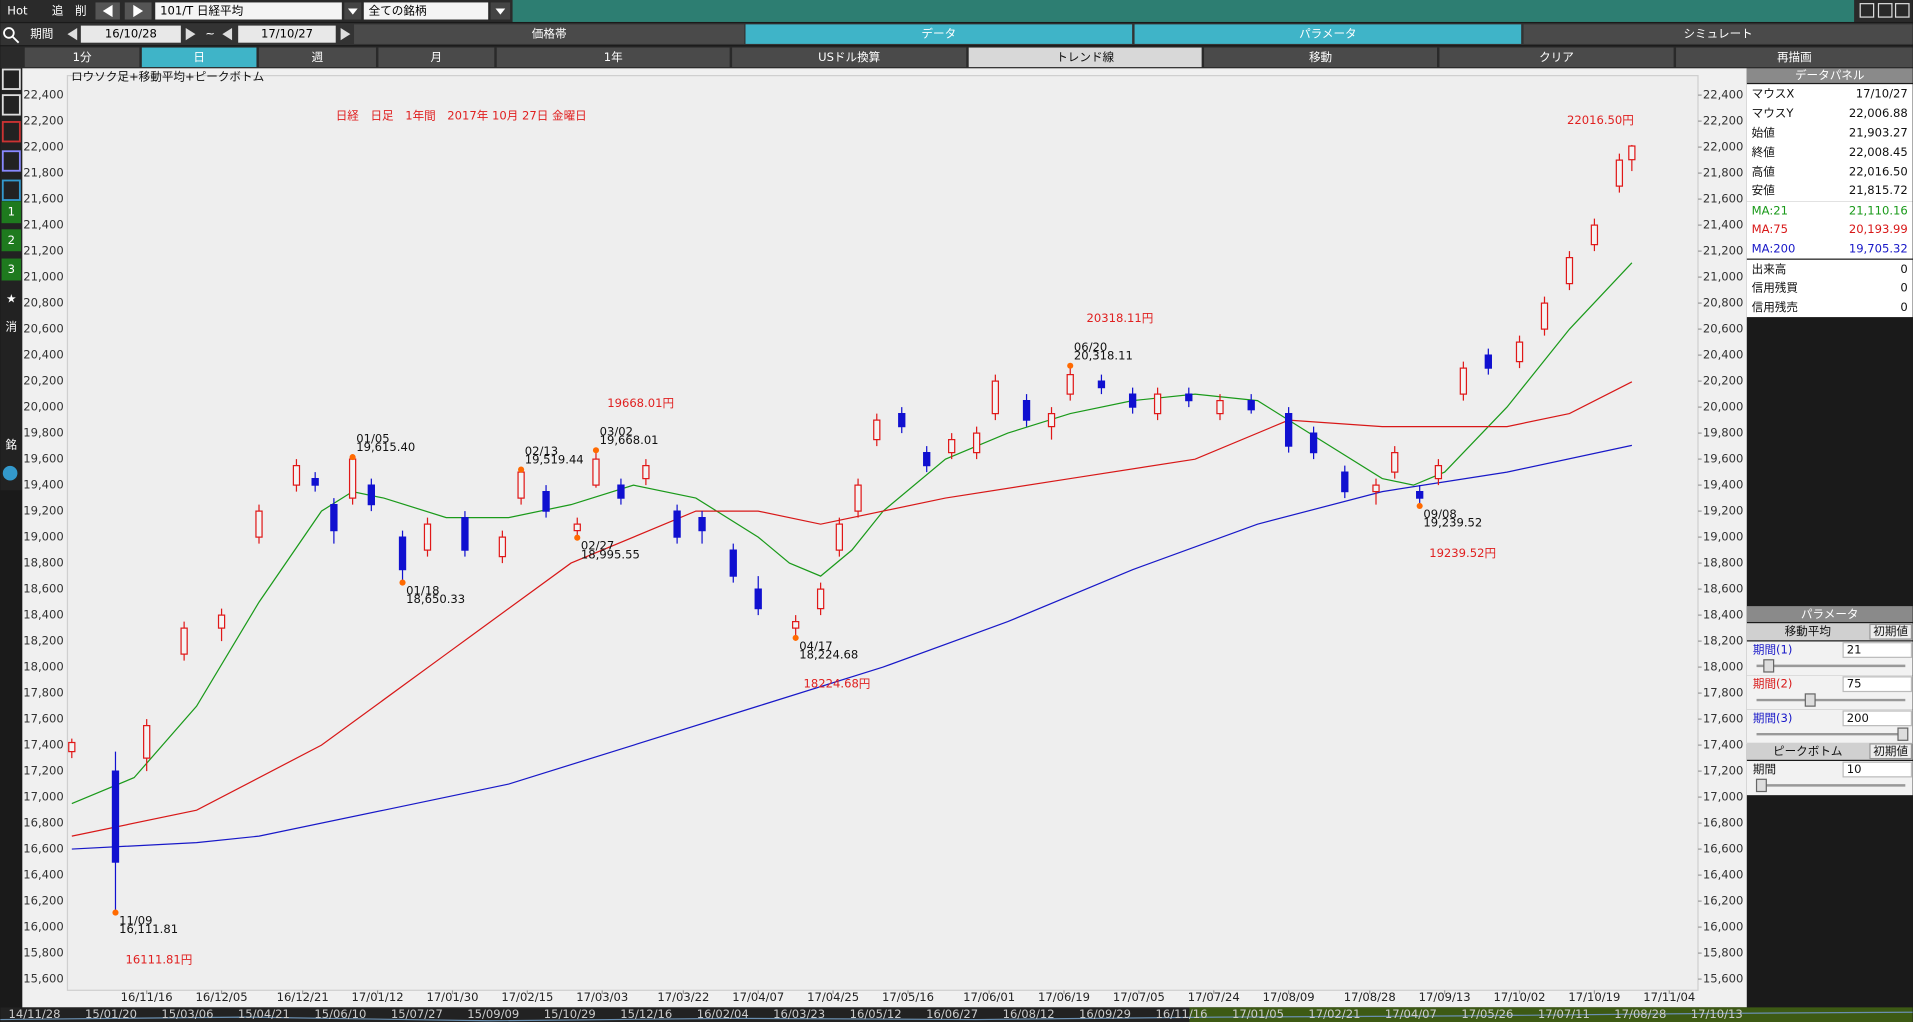  I want to click on tab-label: データ, so click(938, 34).